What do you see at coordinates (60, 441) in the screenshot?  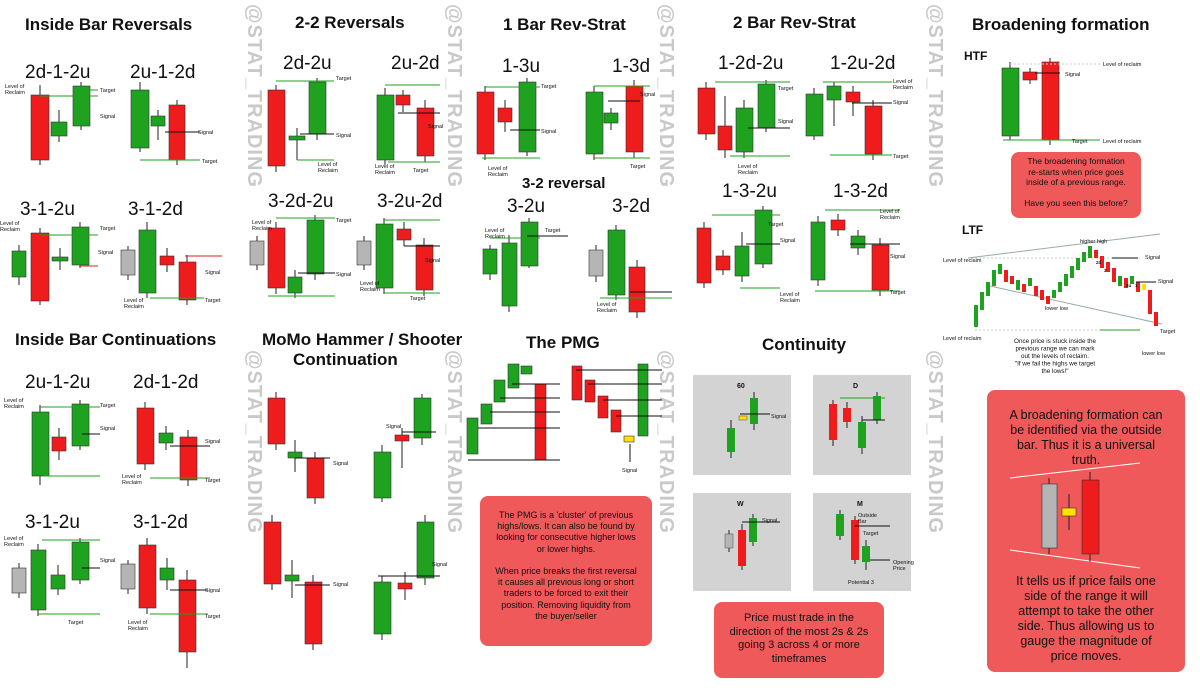 I see `figure-ibc-2u12u: Level of Reclaim Target Signal` at bounding box center [60, 441].